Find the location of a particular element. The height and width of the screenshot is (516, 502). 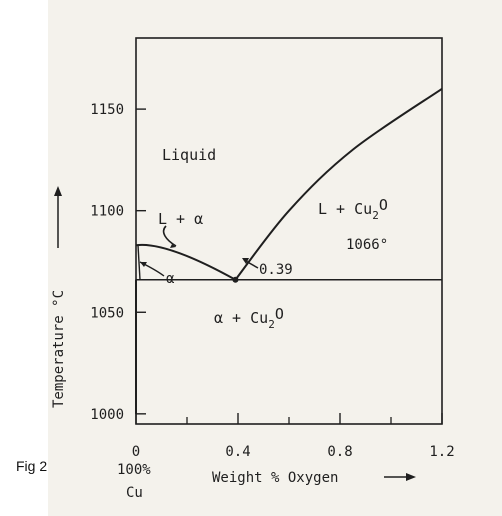

region-alpha-plus-cu2o: α + Cu2O is located at coordinates (249, 318).